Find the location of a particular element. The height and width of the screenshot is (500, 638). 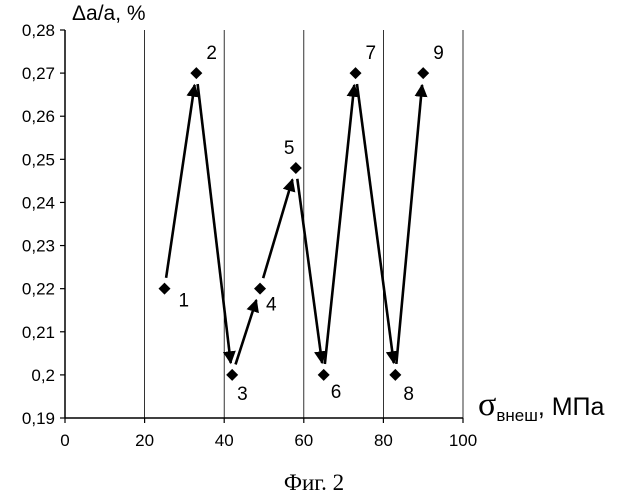

y-tick-label: 0,27 is located at coordinates (38, 73).